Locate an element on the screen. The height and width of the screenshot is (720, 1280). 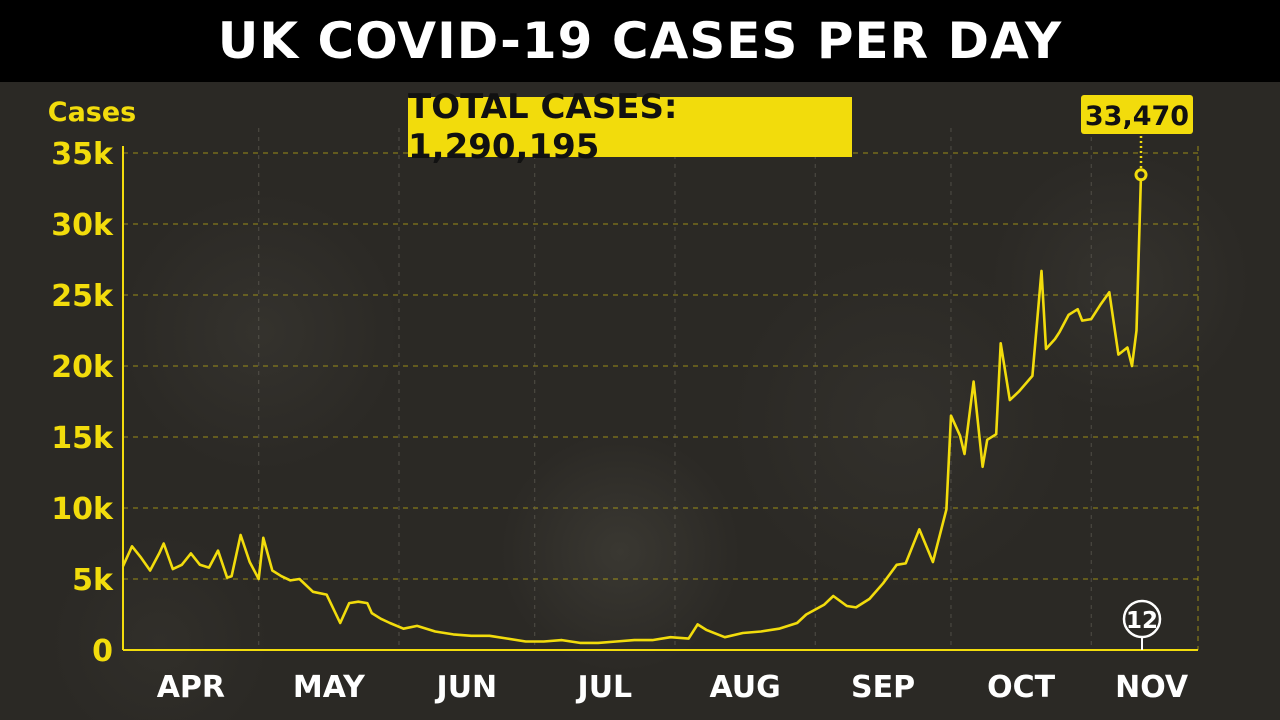
page-title: UK COVID-19 CASES PER DAY is located at coordinates (640, 41).